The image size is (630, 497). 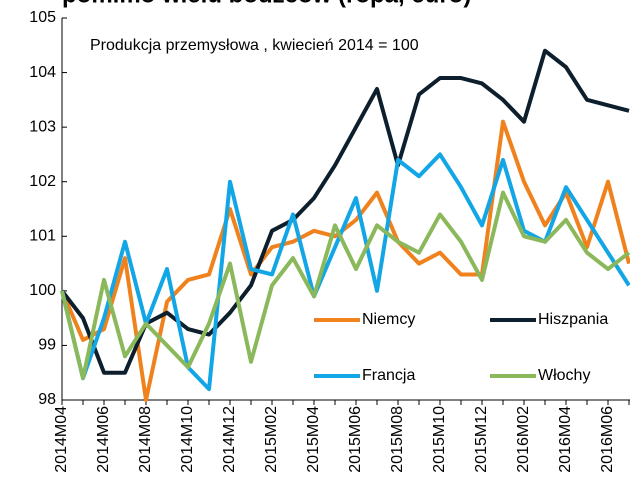 What do you see at coordinates (355, 439) in the screenshot?
I see `x-tick-label: 2015M06` at bounding box center [355, 439].